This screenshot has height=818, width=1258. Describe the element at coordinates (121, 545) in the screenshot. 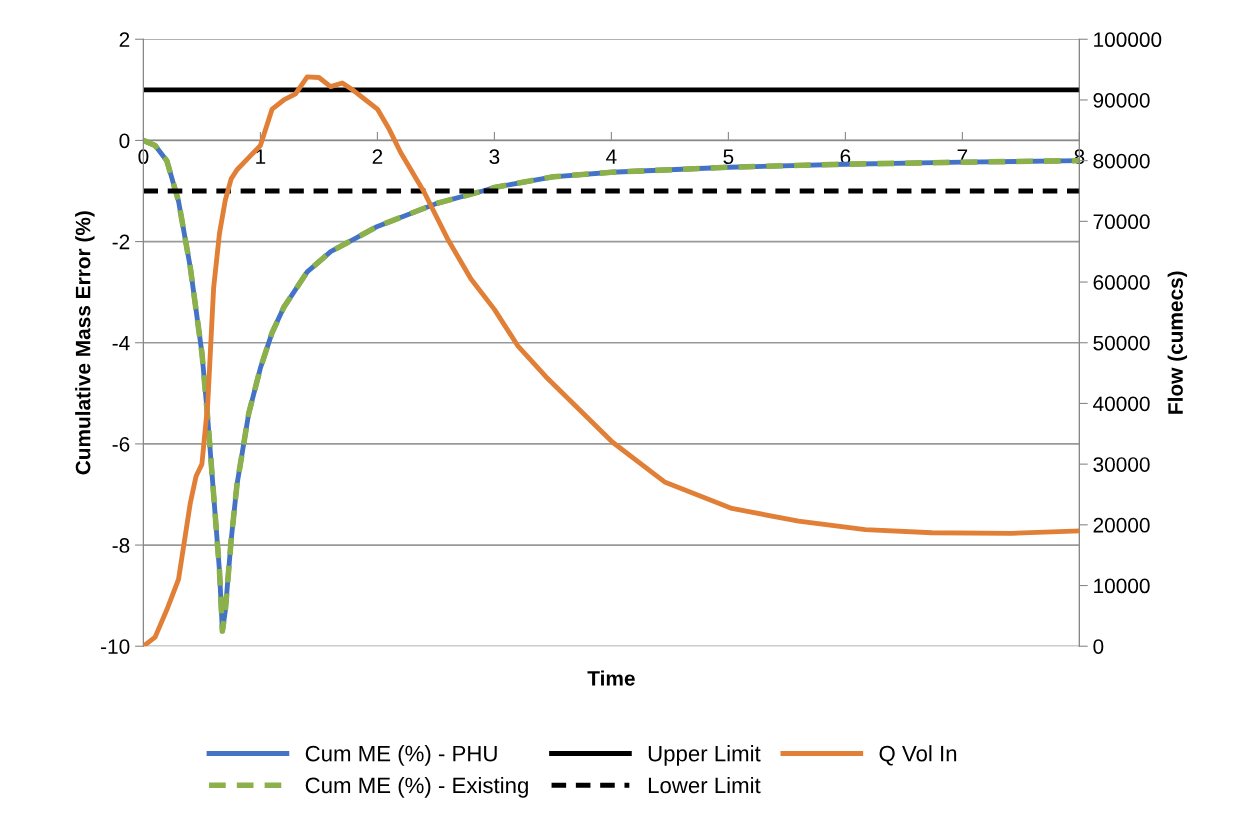

I see `y-tick-label: -8` at that location.